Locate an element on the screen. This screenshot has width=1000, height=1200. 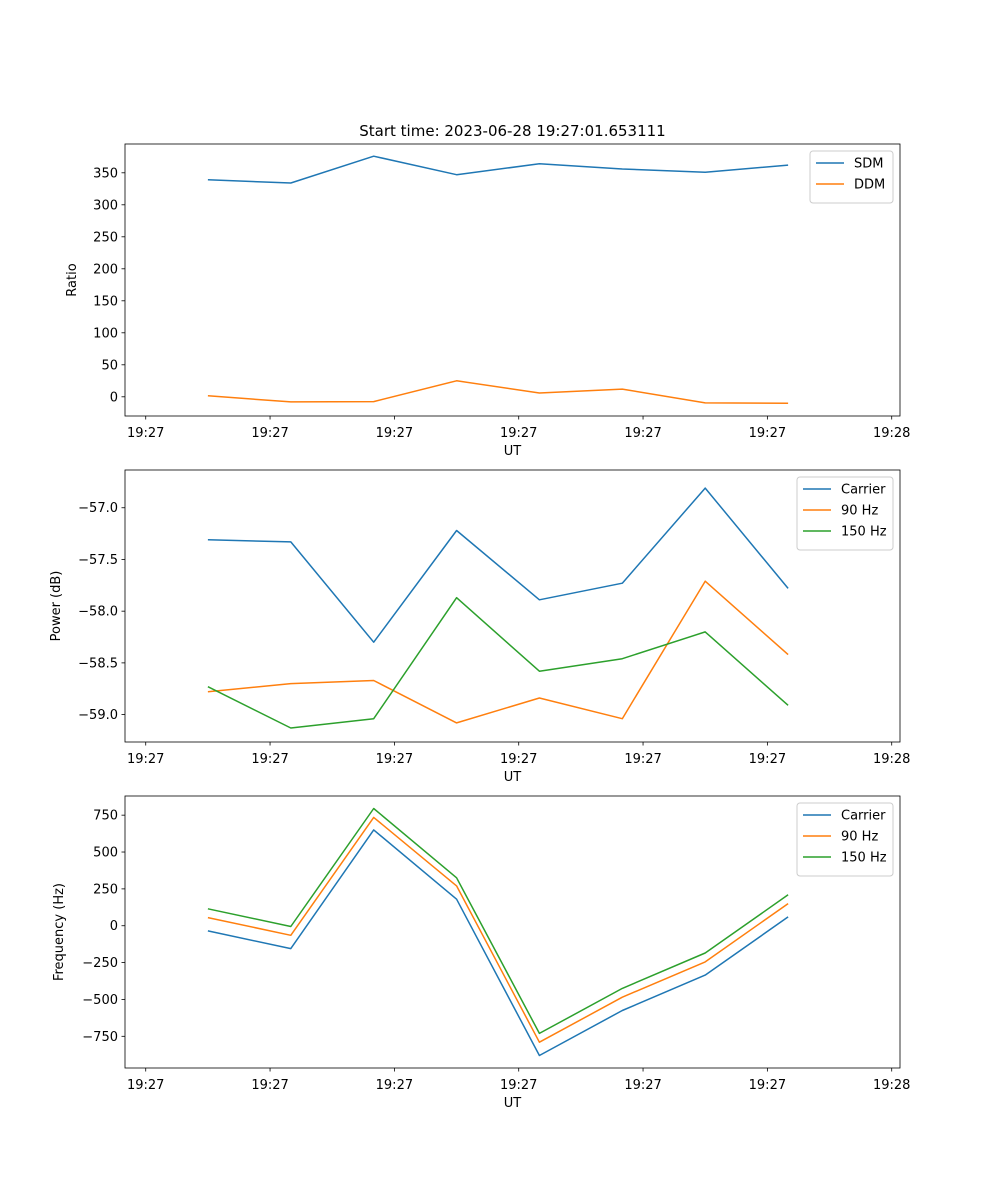
y-tick-label: −57.0 is located at coordinates (98, 508).